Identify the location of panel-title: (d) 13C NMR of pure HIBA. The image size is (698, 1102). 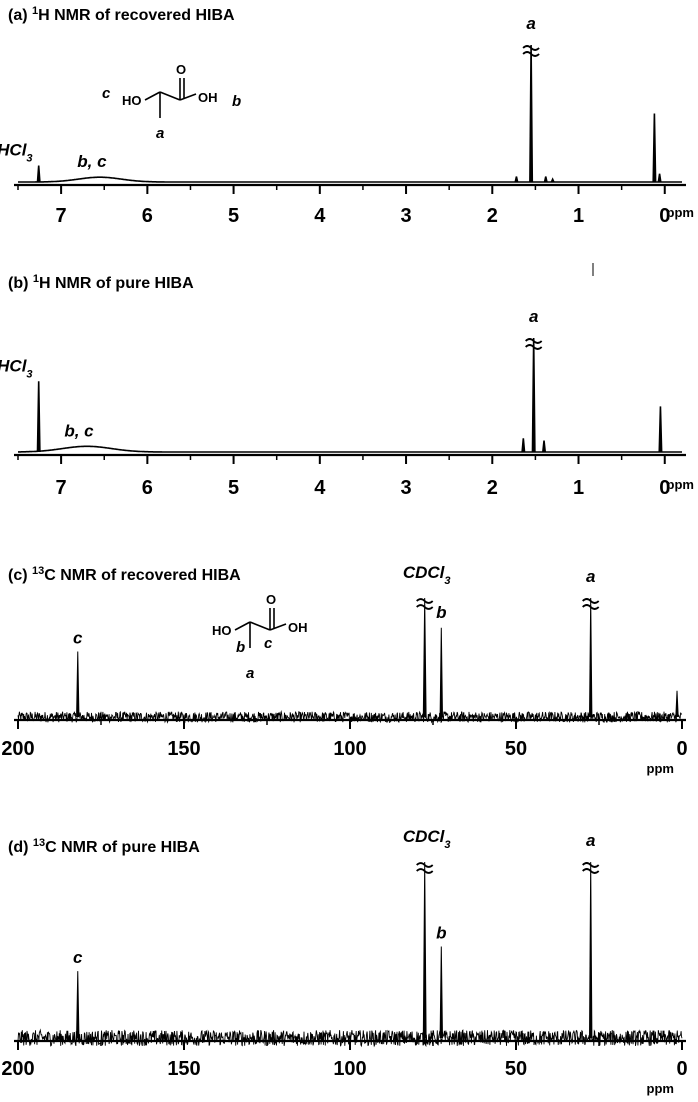
(104, 846).